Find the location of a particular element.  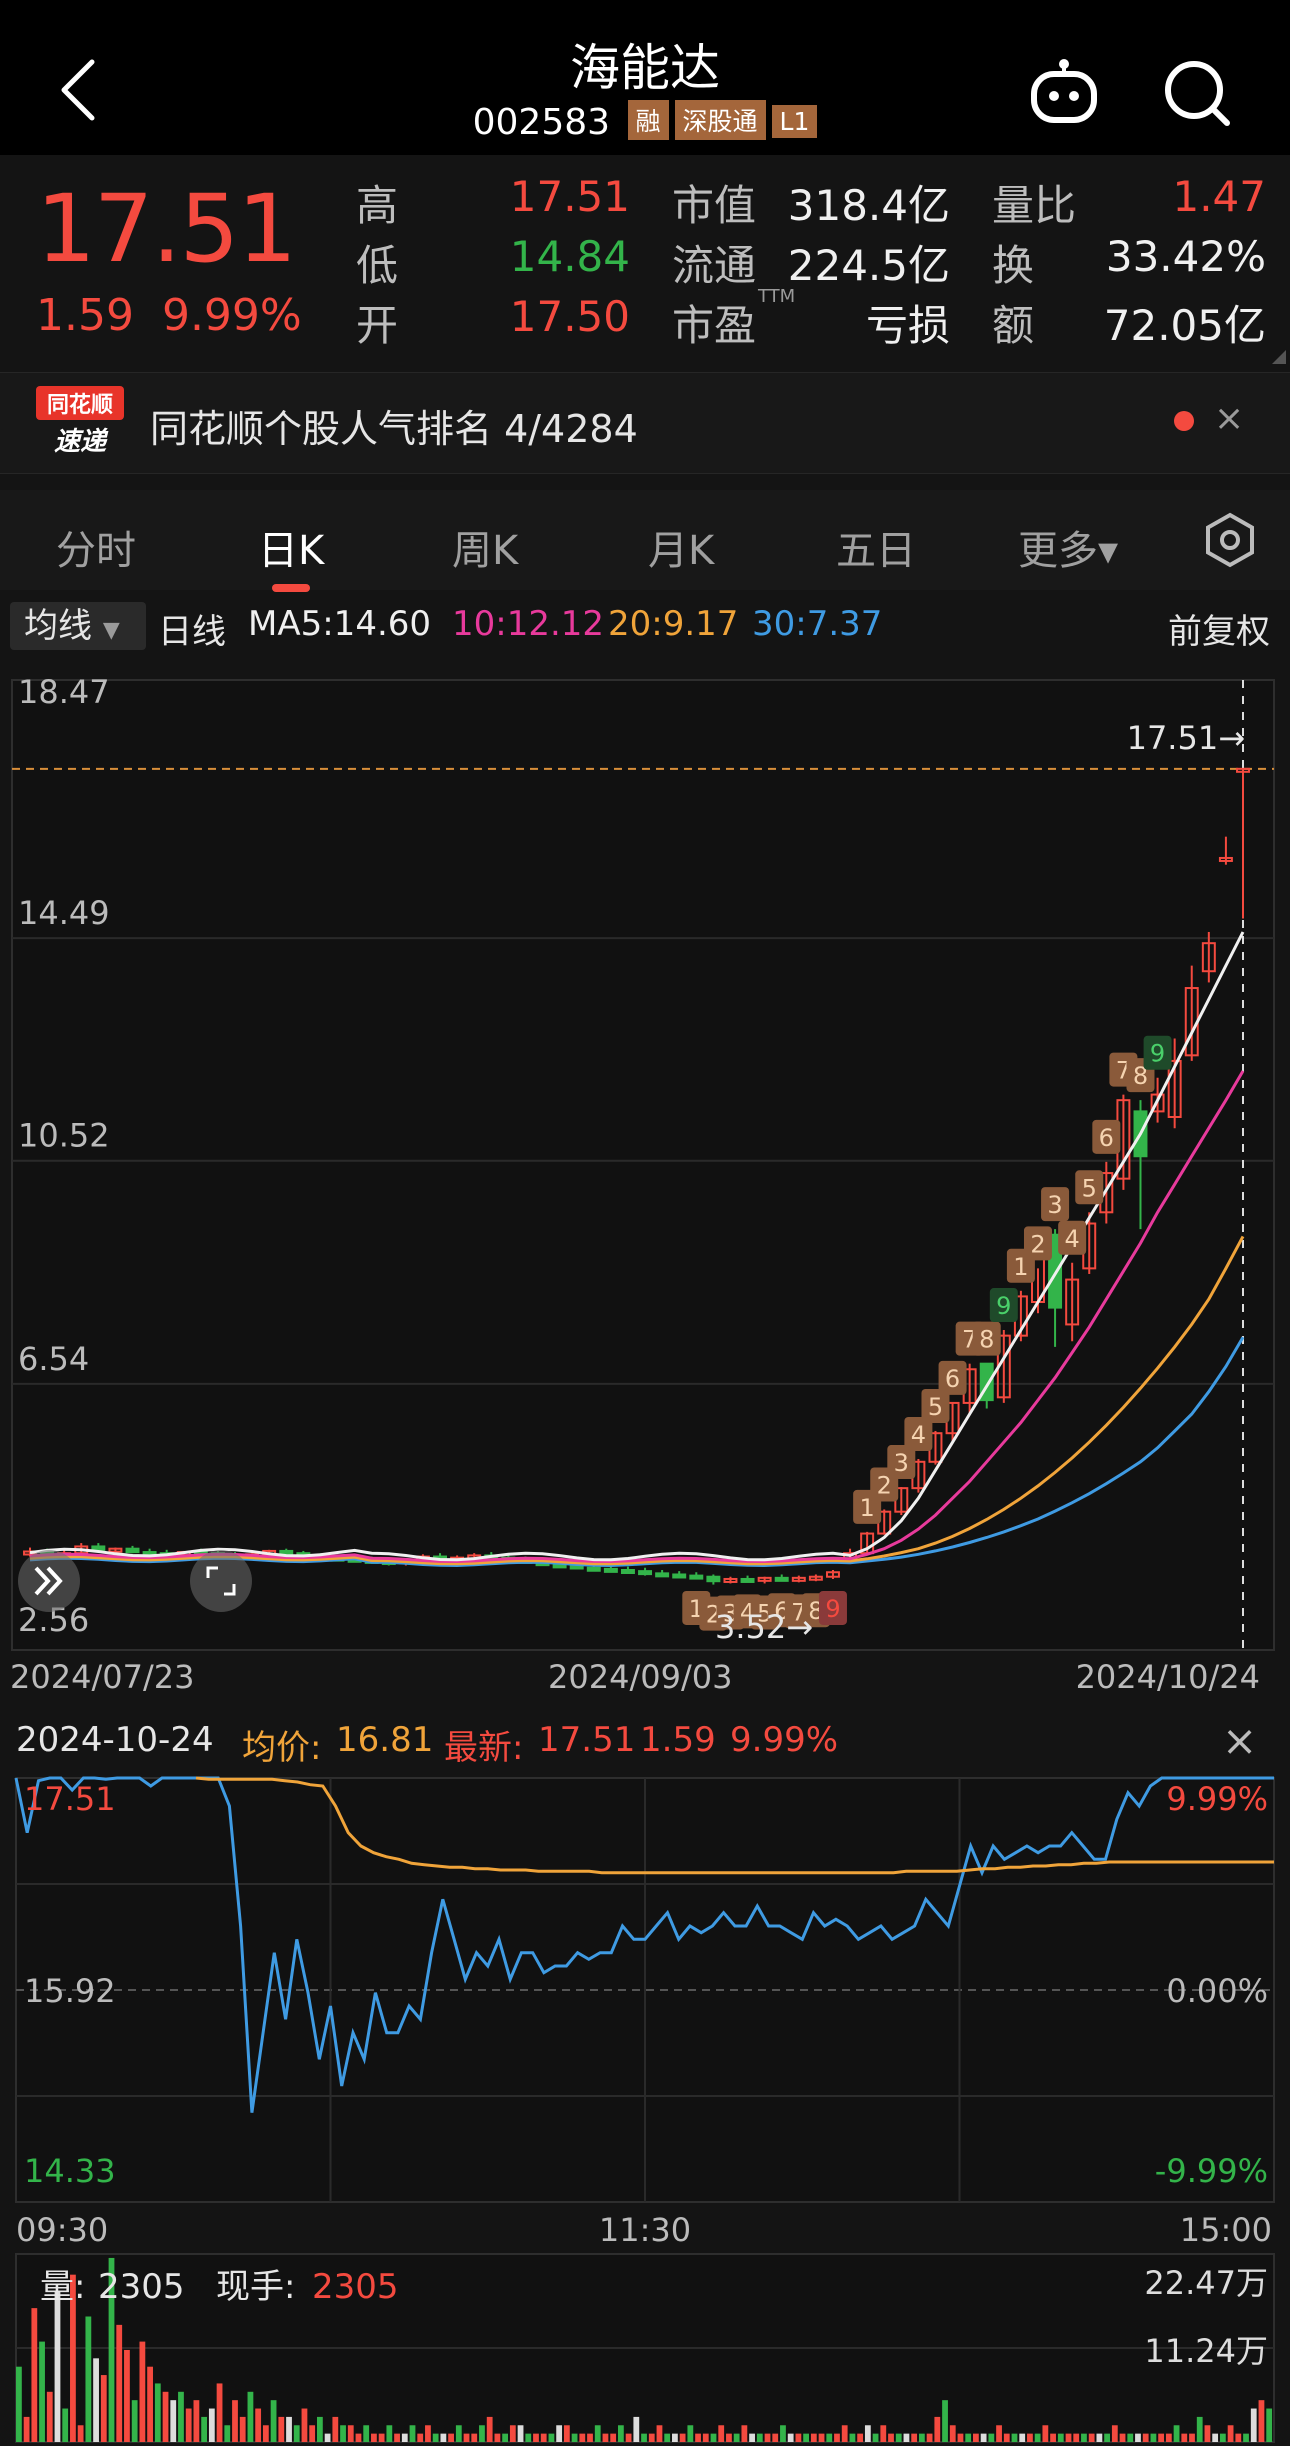

quote-label-0-2: 量比 is located at coordinates (1034, 205).